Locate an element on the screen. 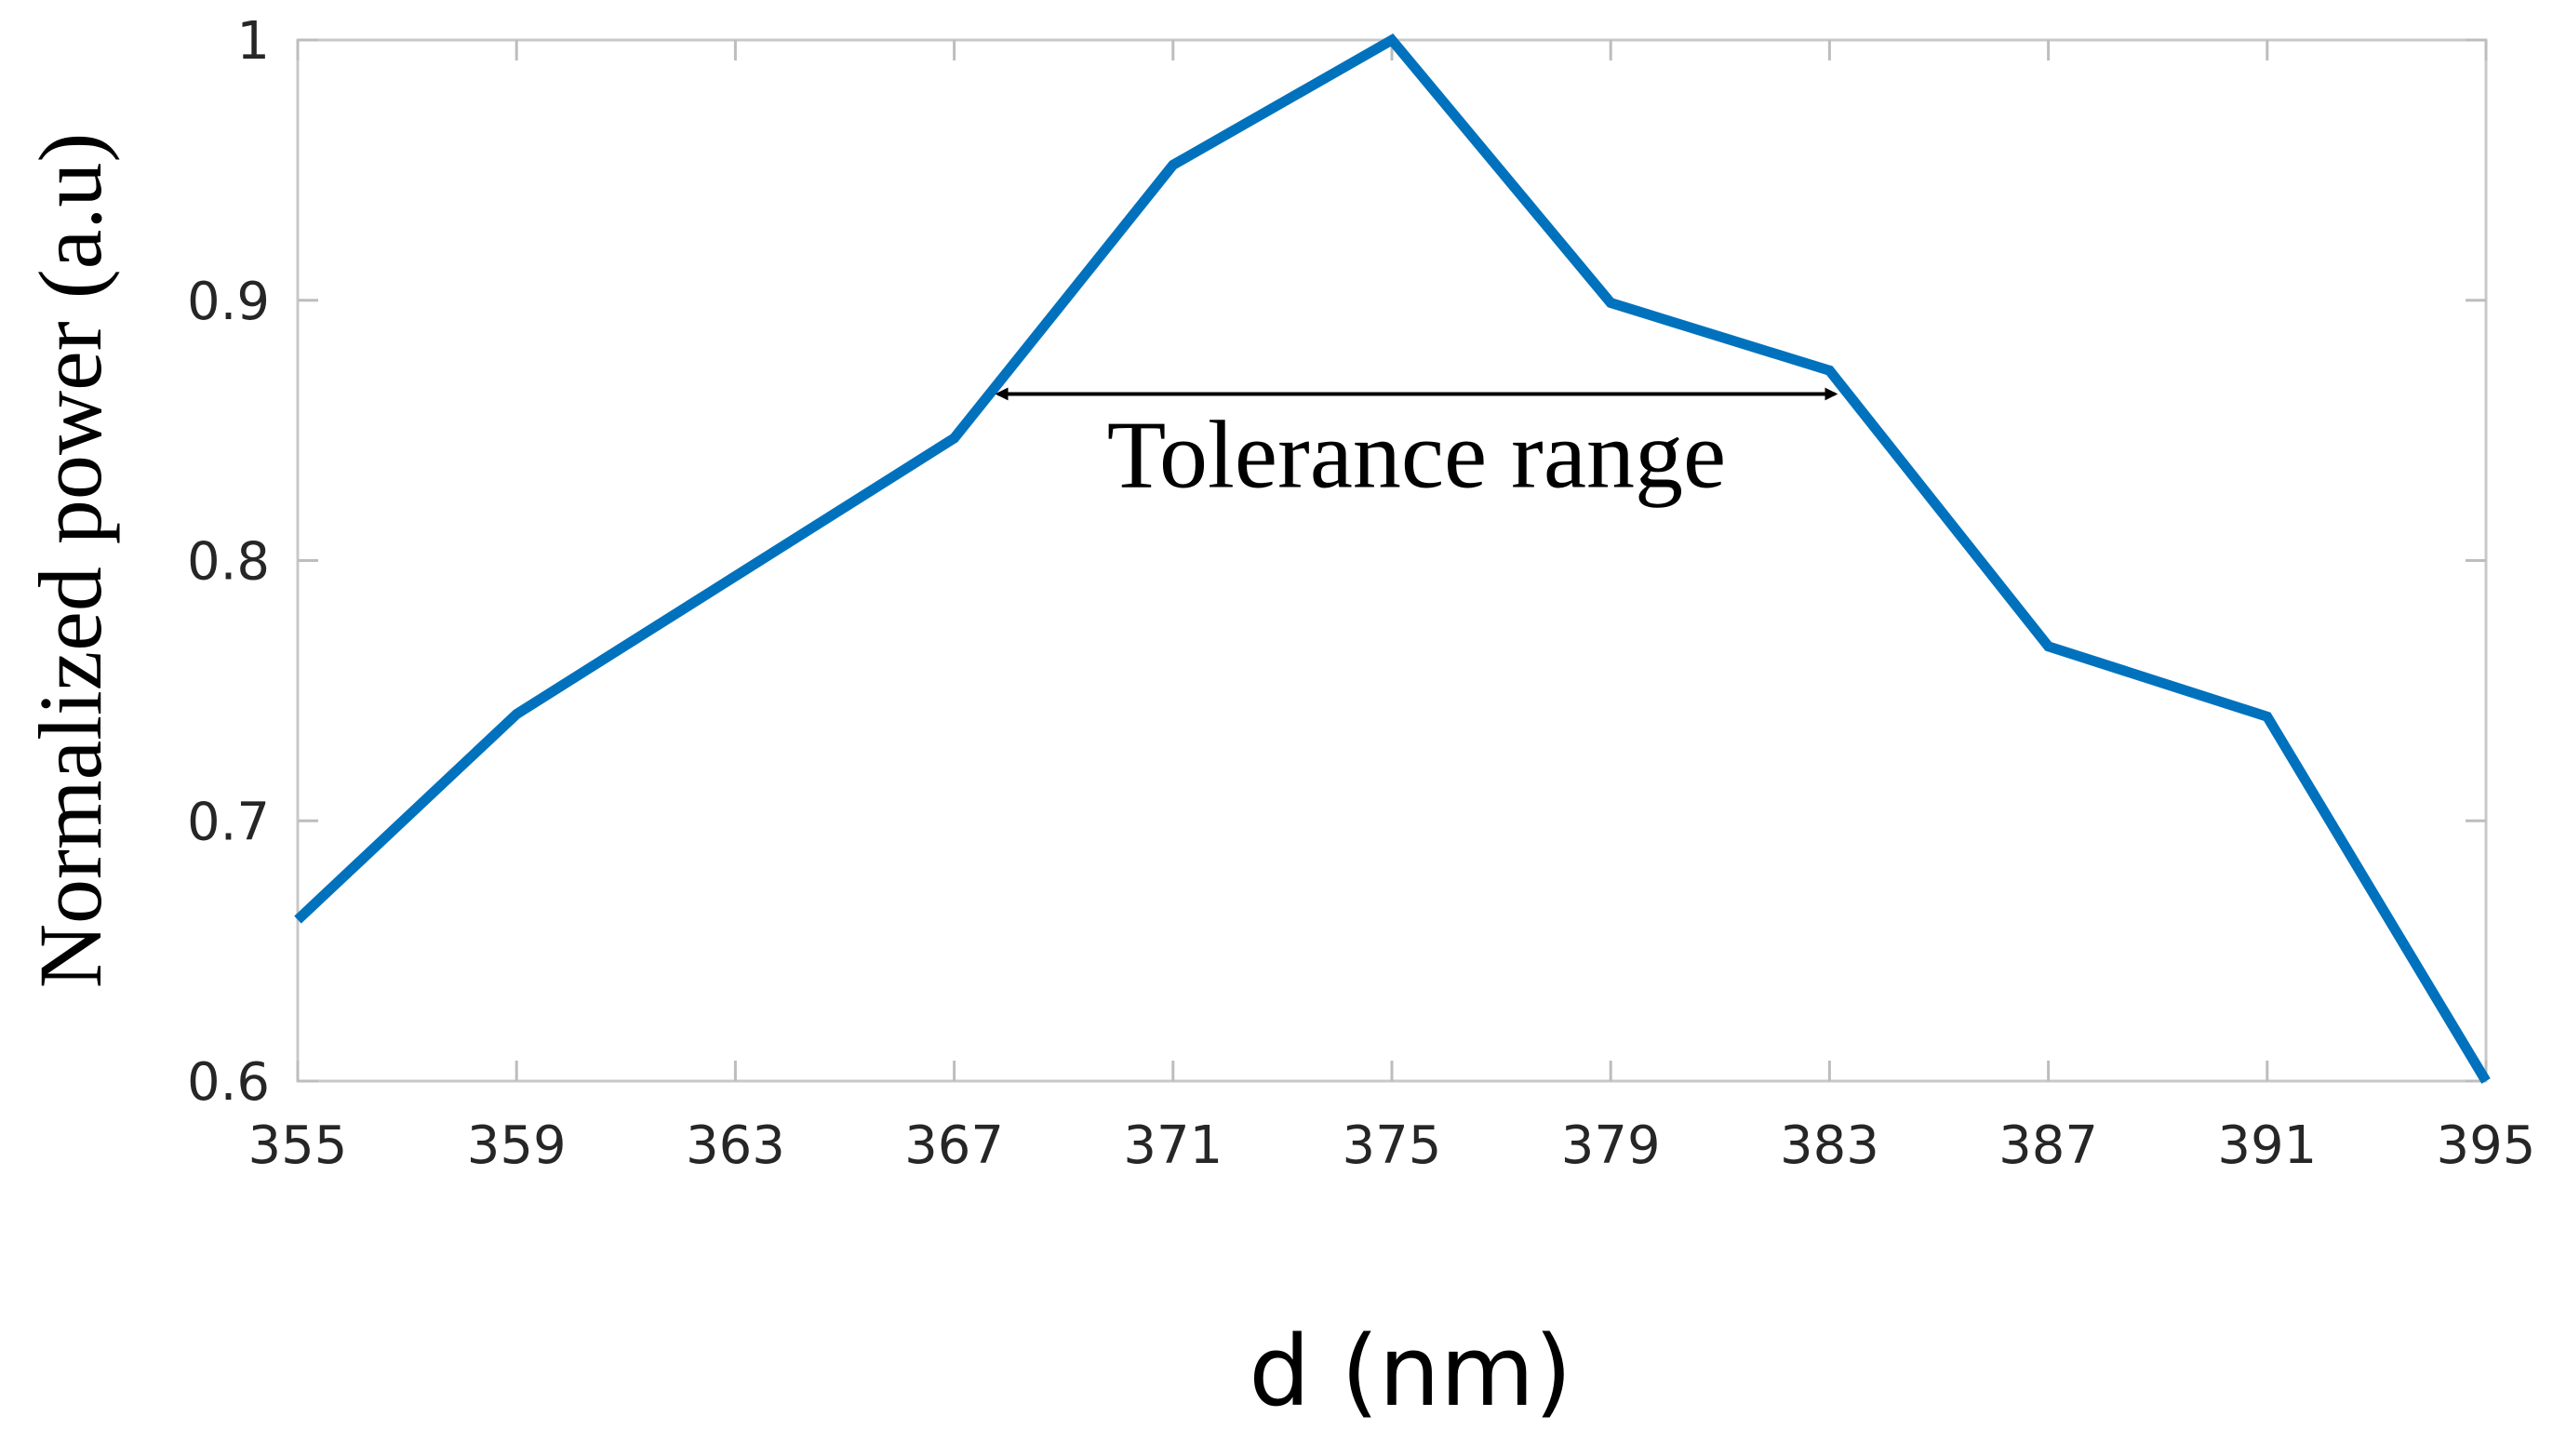 This screenshot has height=1456, width=2553. y-tick-label: 0.6 is located at coordinates (228, 1082).